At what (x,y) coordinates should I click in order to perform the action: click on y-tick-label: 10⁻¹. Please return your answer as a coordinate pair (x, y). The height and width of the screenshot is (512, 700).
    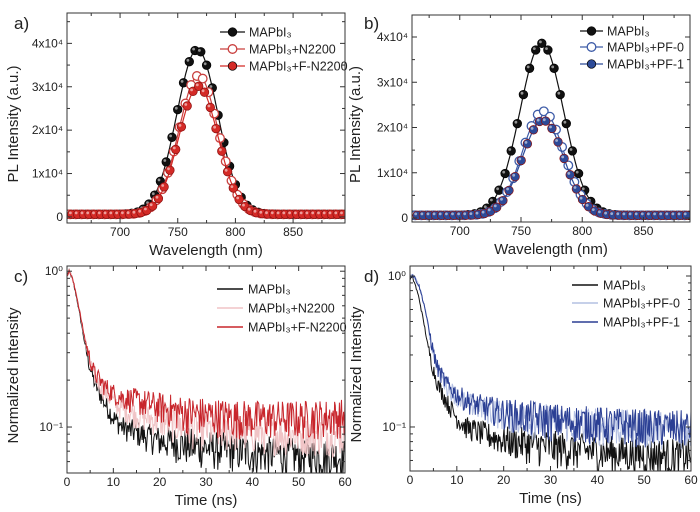
    Looking at the image, I should click on (394, 427).